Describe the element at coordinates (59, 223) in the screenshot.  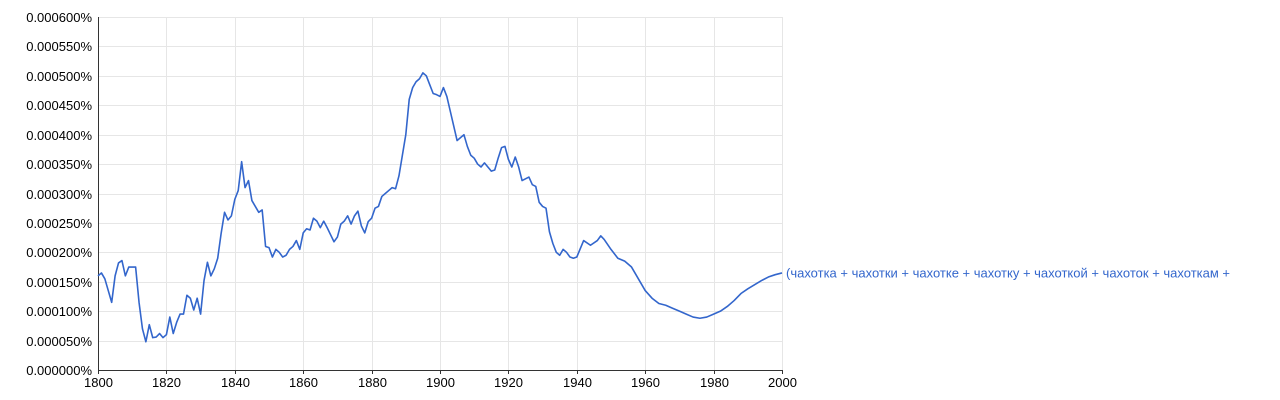
I see `y-tick-label: 0.000250%` at that location.